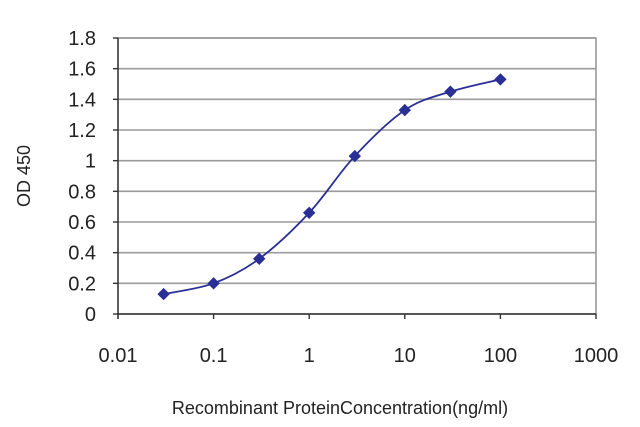 The height and width of the screenshot is (427, 640). I want to click on x-tick-label: 0.1, so click(214, 356).